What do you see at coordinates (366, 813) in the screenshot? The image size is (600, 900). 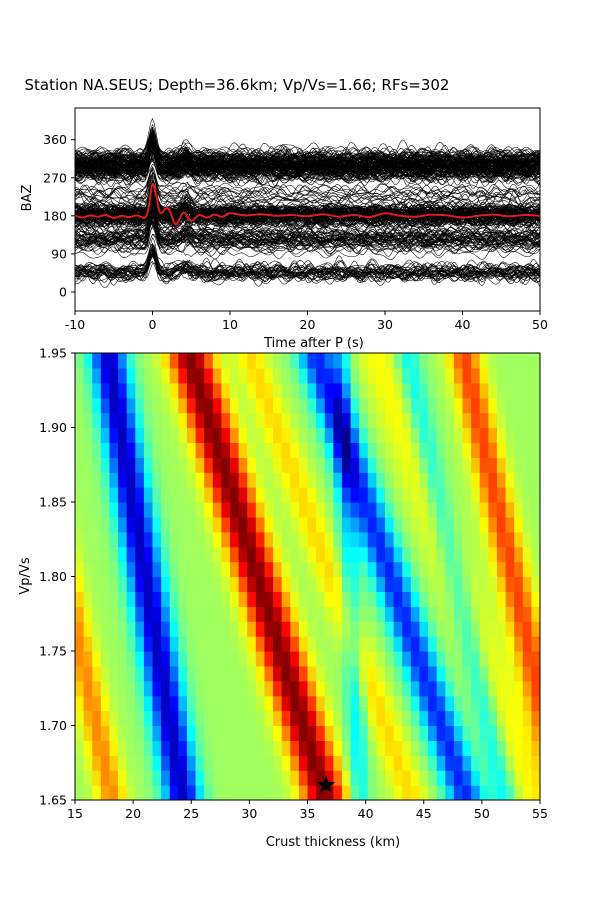 I see `bottom-x-tick-label: 40` at bounding box center [366, 813].